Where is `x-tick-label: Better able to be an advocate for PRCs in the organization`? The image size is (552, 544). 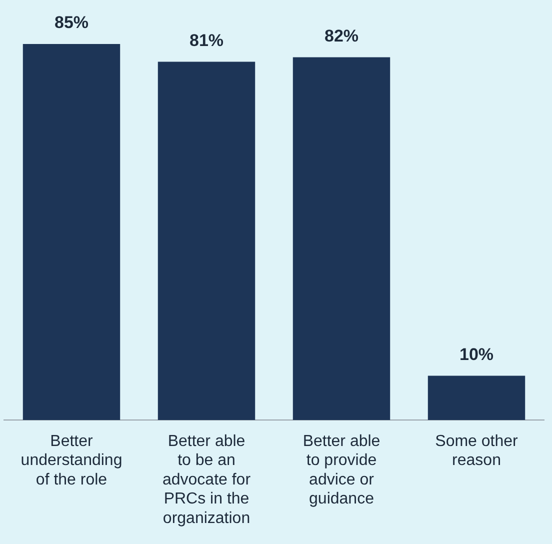
x-tick-label: Better able to be an advocate for PRCs in the organization is located at coordinates (207, 480).